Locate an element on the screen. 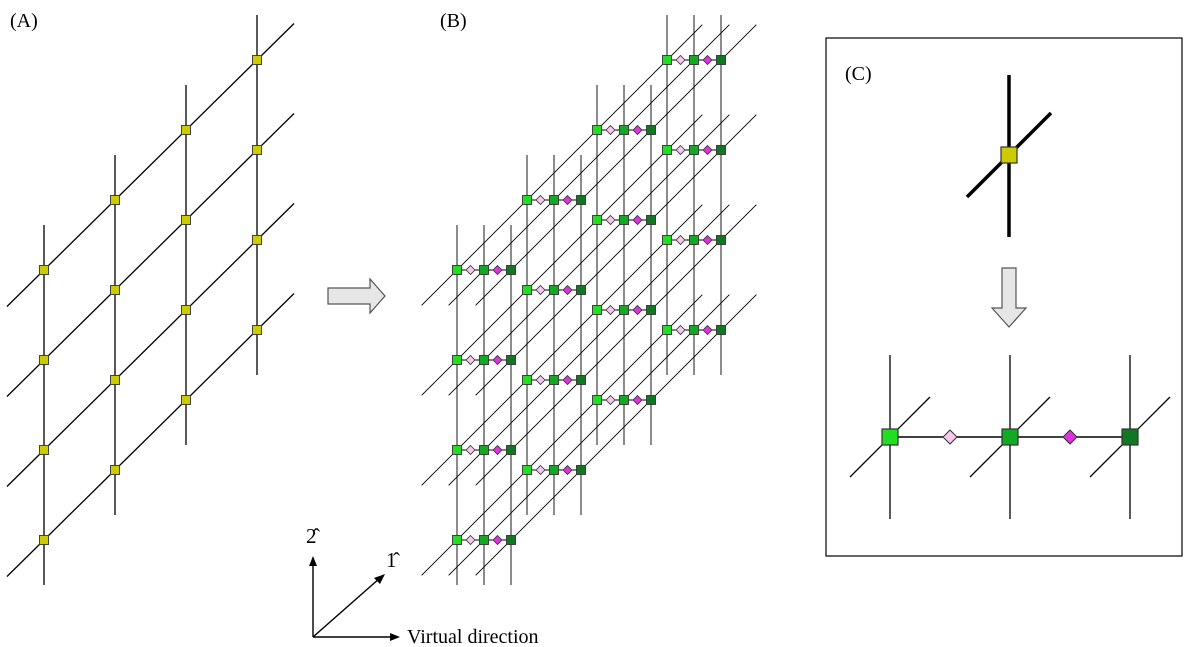 The height and width of the screenshot is (647, 1185). virtual-direction-label: Virtual direction is located at coordinates (473, 636).